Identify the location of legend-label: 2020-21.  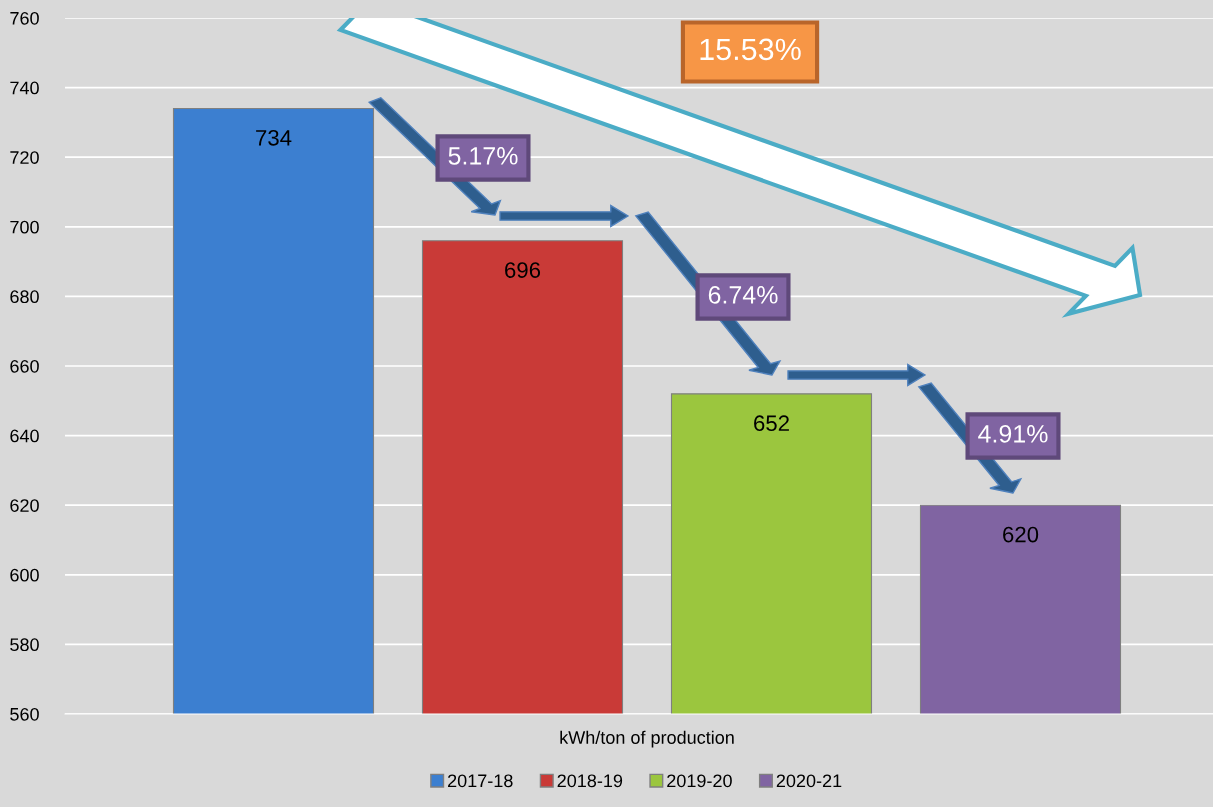
(809, 781).